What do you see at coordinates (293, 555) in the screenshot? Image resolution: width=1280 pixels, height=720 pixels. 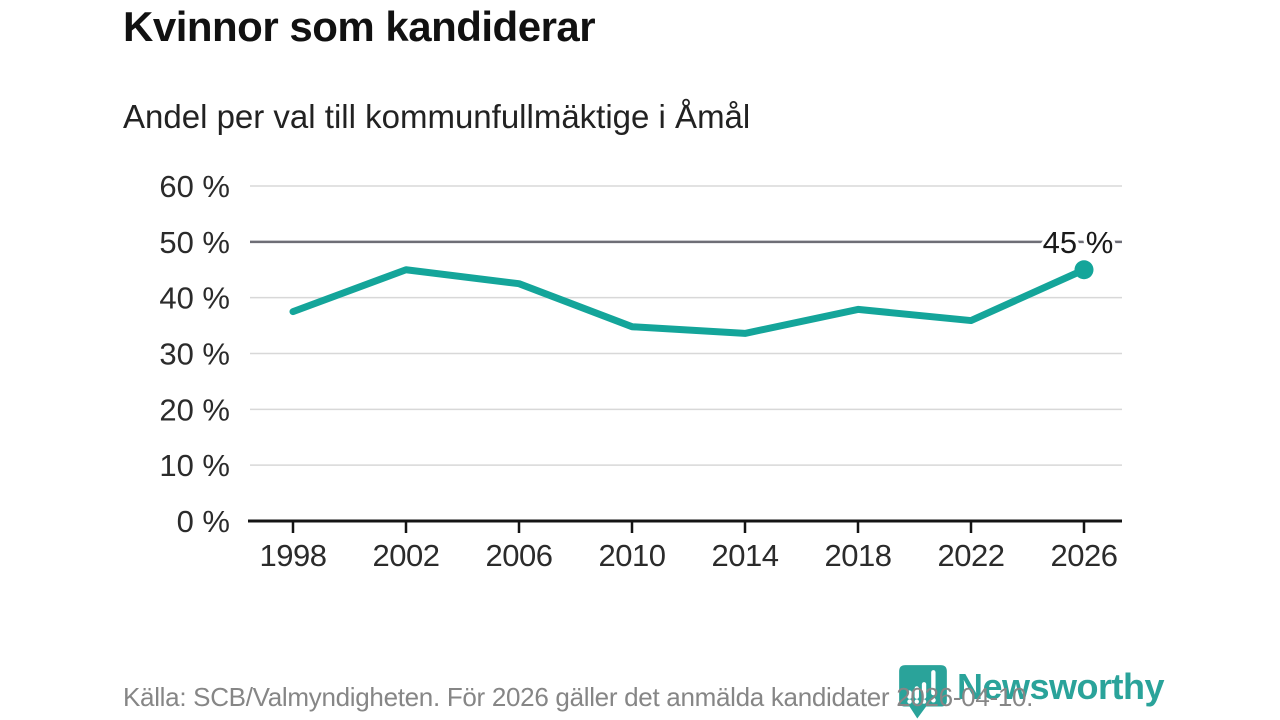 I see `x-tick-label: 1998` at bounding box center [293, 555].